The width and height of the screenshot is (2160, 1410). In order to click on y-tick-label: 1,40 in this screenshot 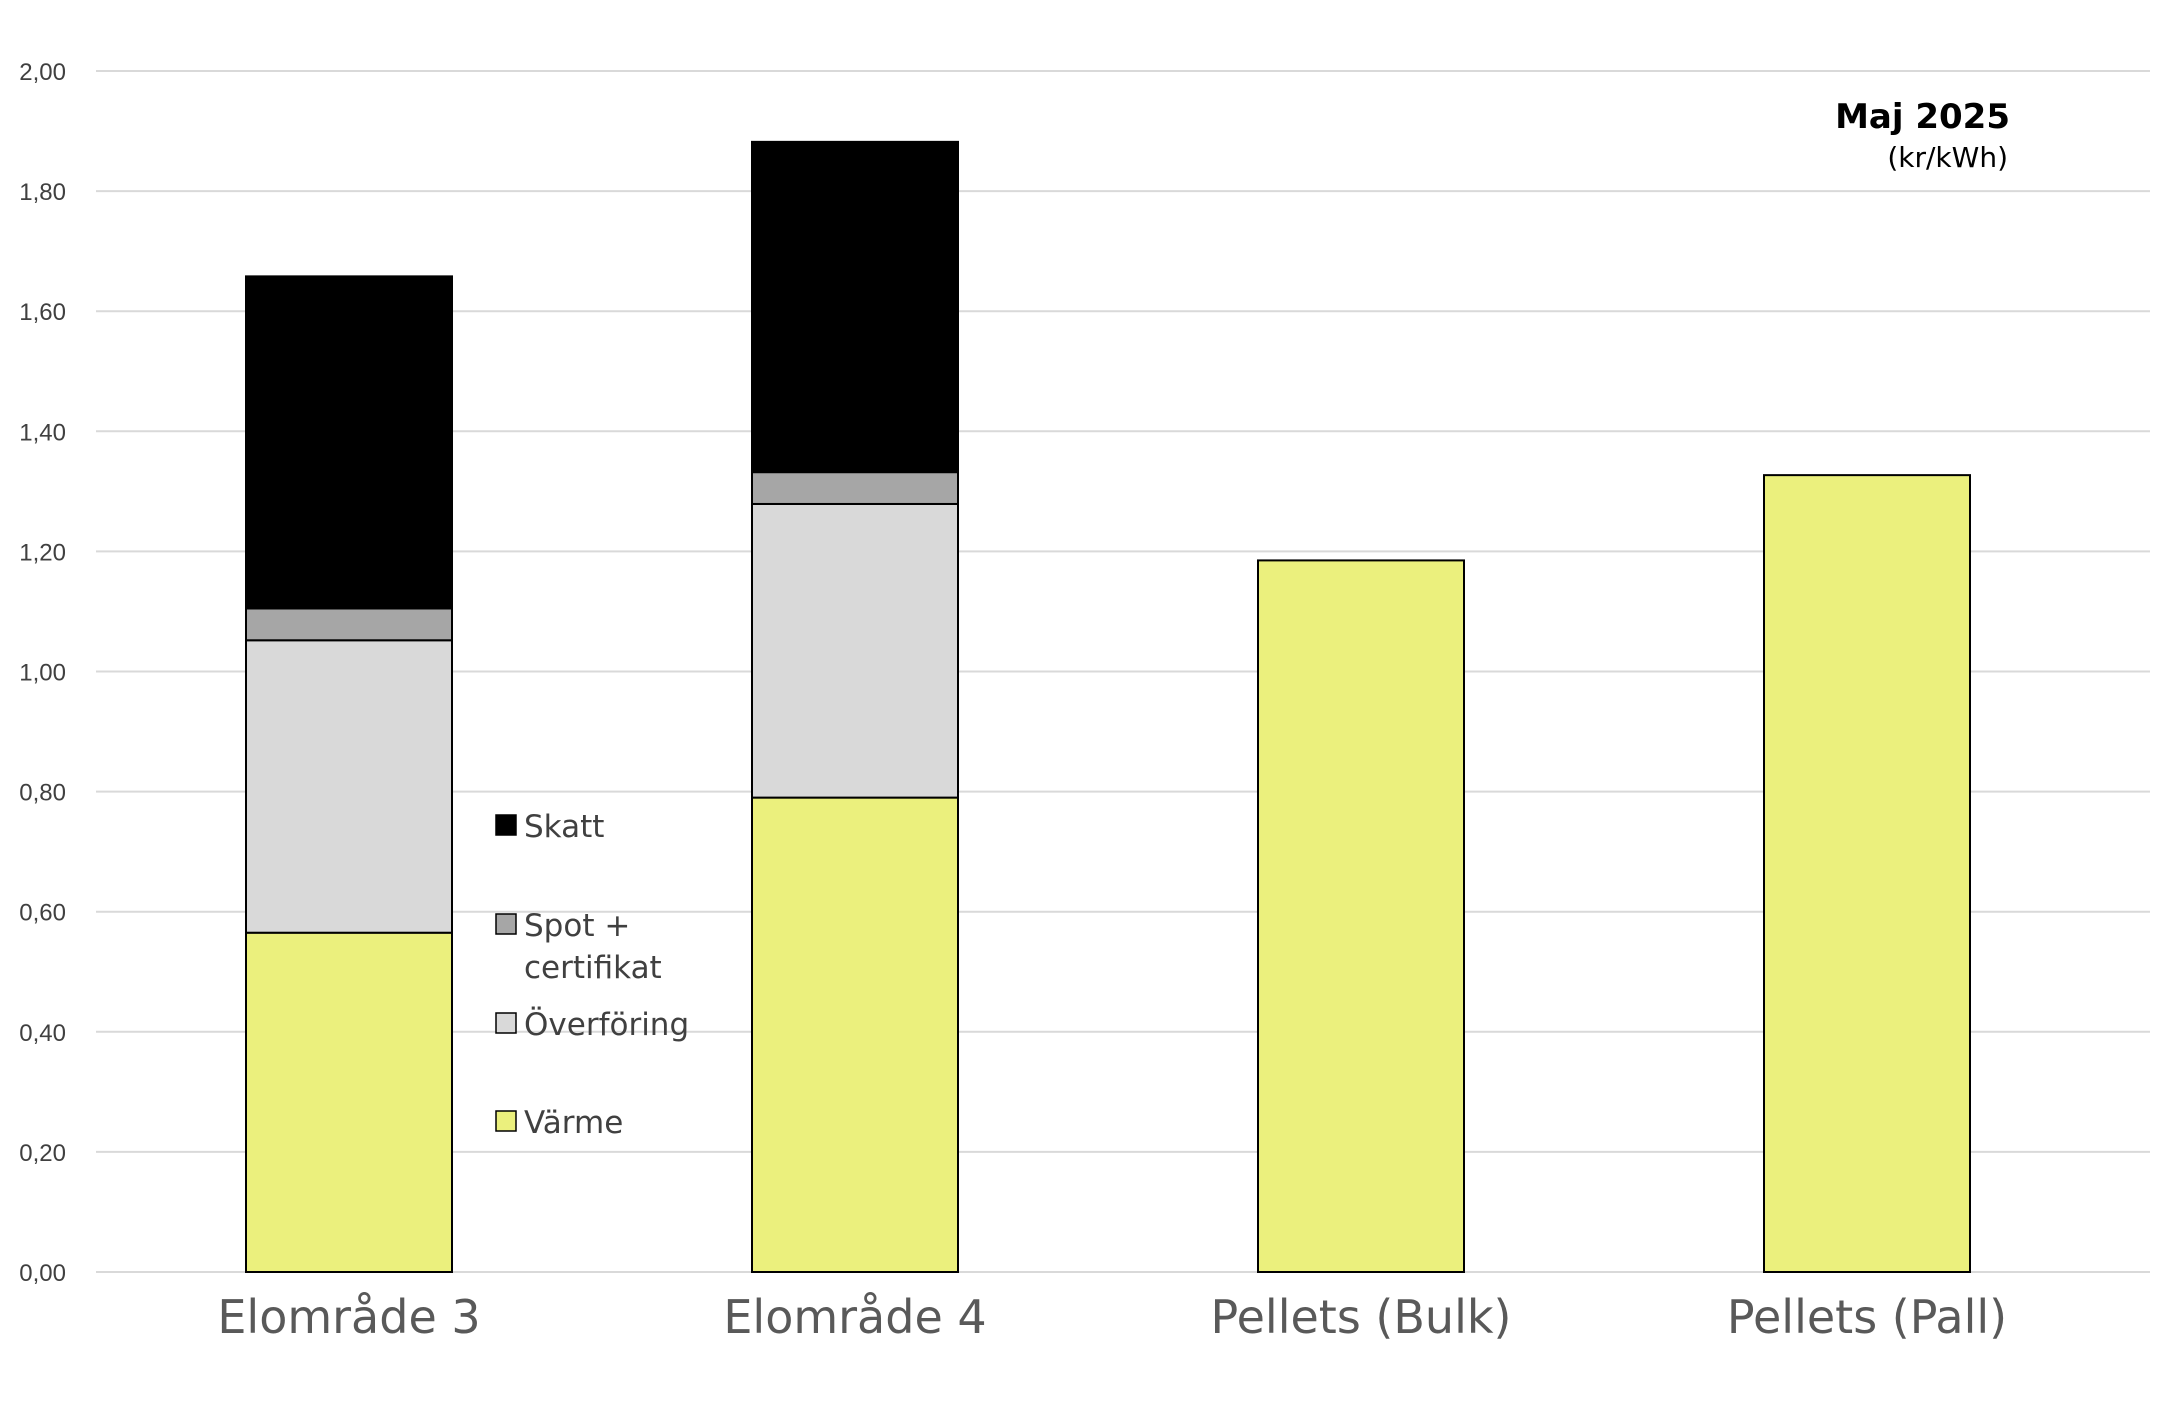, I will do `click(42, 432)`.